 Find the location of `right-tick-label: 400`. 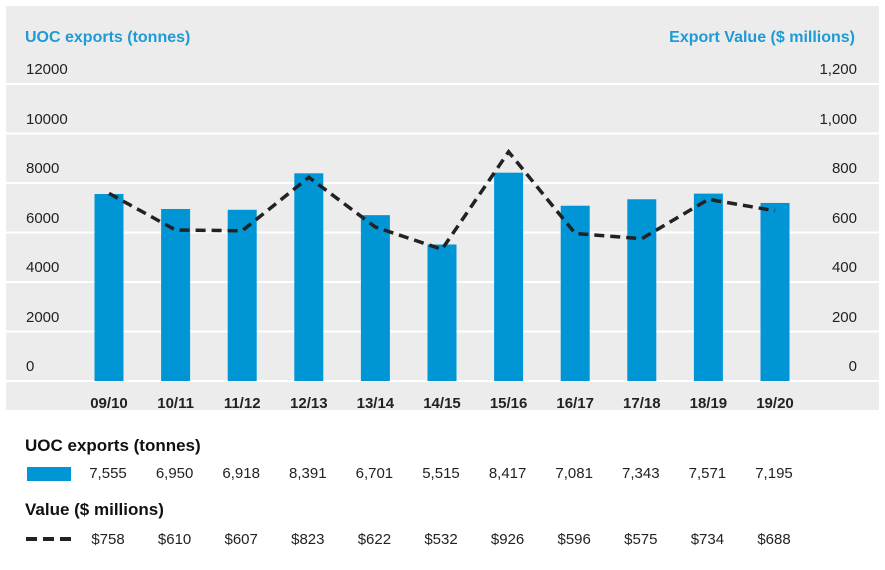

right-tick-label: 400 is located at coordinates (844, 267).